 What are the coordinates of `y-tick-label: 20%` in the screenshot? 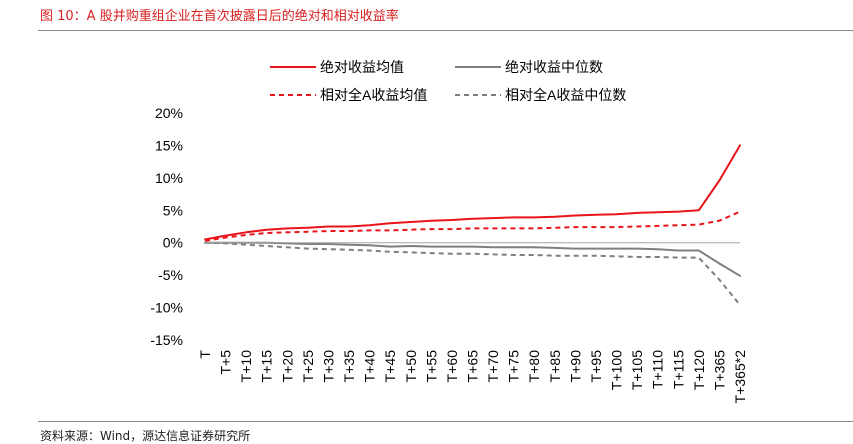 It's located at (169, 113).